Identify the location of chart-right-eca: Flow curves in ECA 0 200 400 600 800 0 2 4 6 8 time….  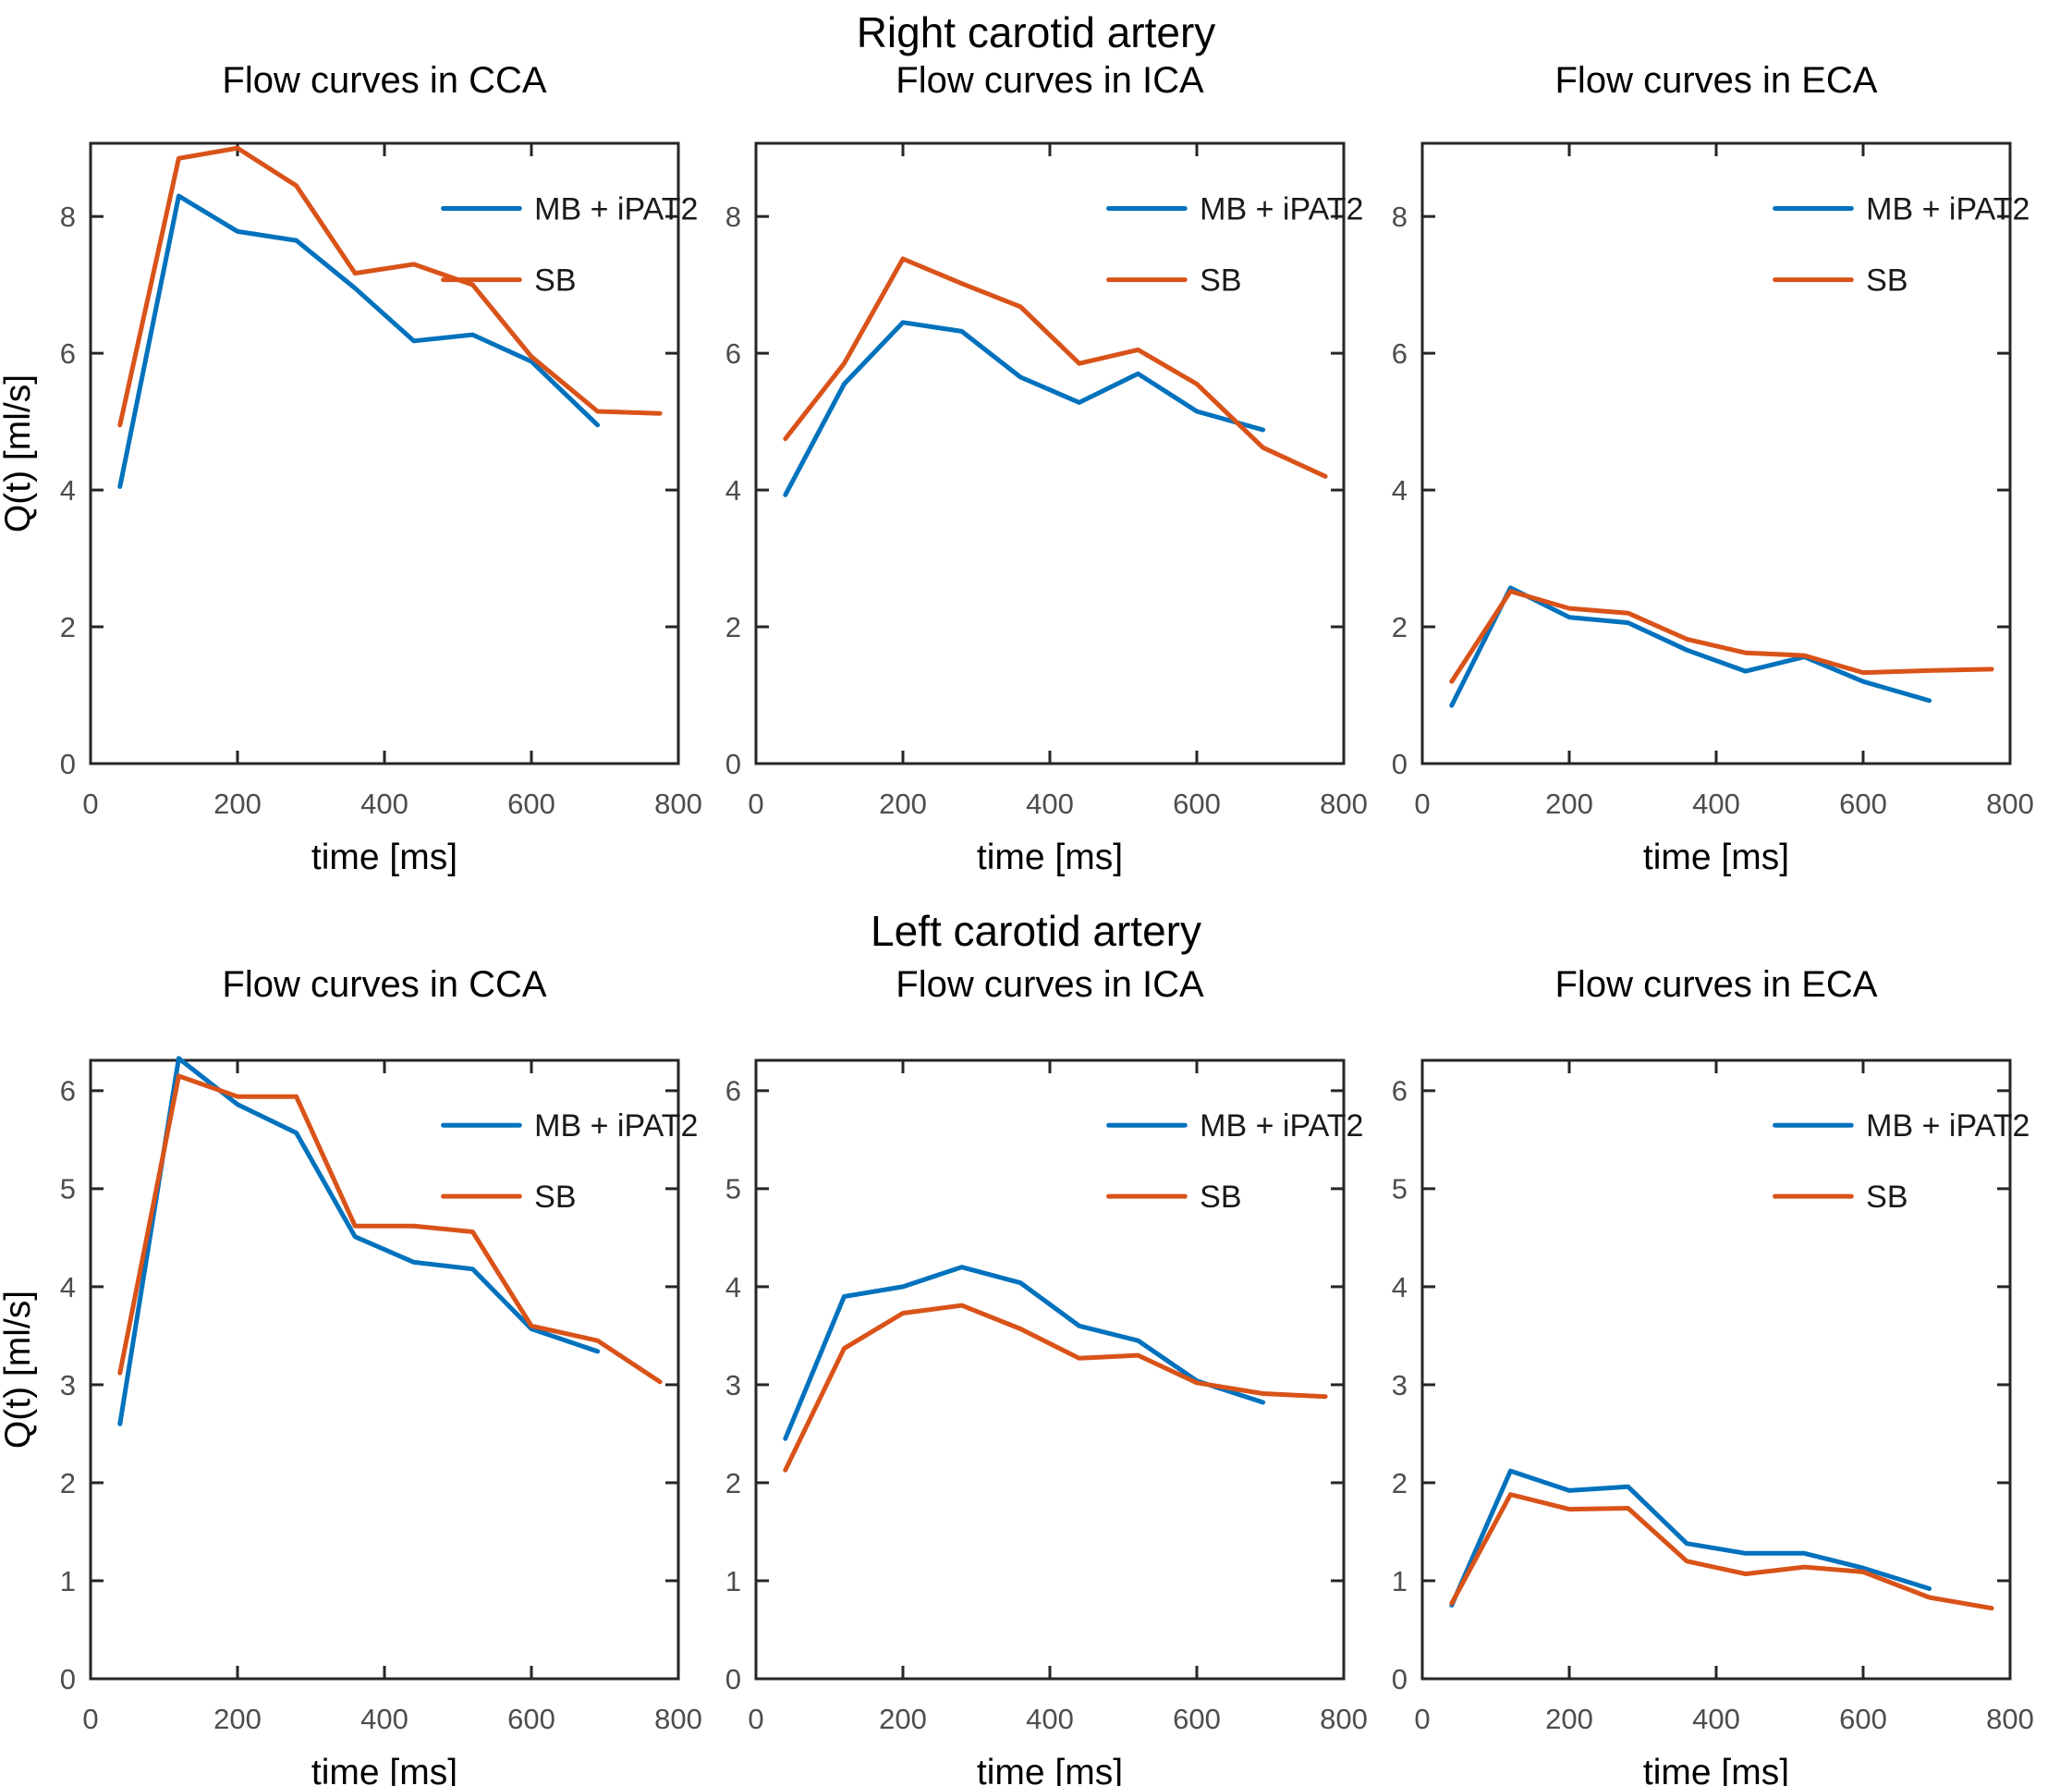
(1713, 468).